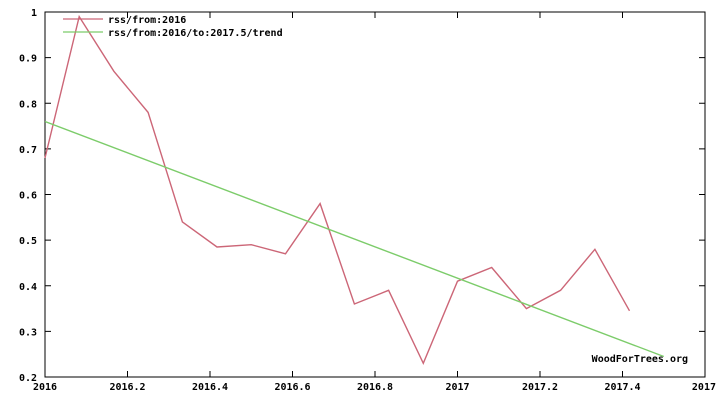 The height and width of the screenshot is (394, 718). I want to click on y-tick-label: 0.6, so click(28, 196).